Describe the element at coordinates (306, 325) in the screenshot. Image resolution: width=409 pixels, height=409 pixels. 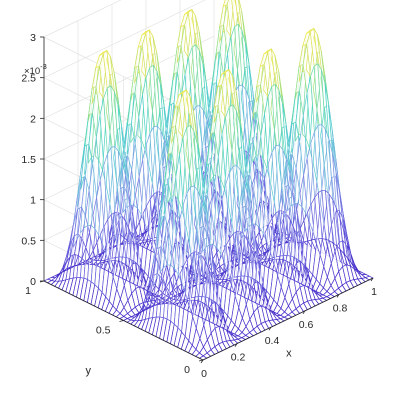
I see `x-tick-label: 0.6` at that location.